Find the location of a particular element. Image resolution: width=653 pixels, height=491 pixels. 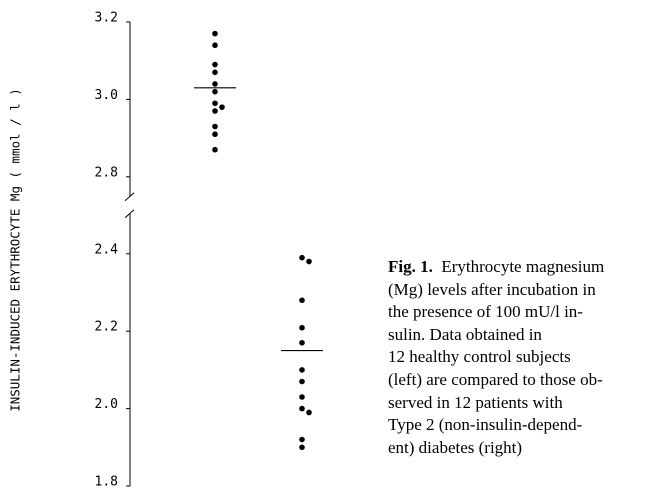

caption-text: the presence of 100 mU/l in- is located at coordinates (485, 312).